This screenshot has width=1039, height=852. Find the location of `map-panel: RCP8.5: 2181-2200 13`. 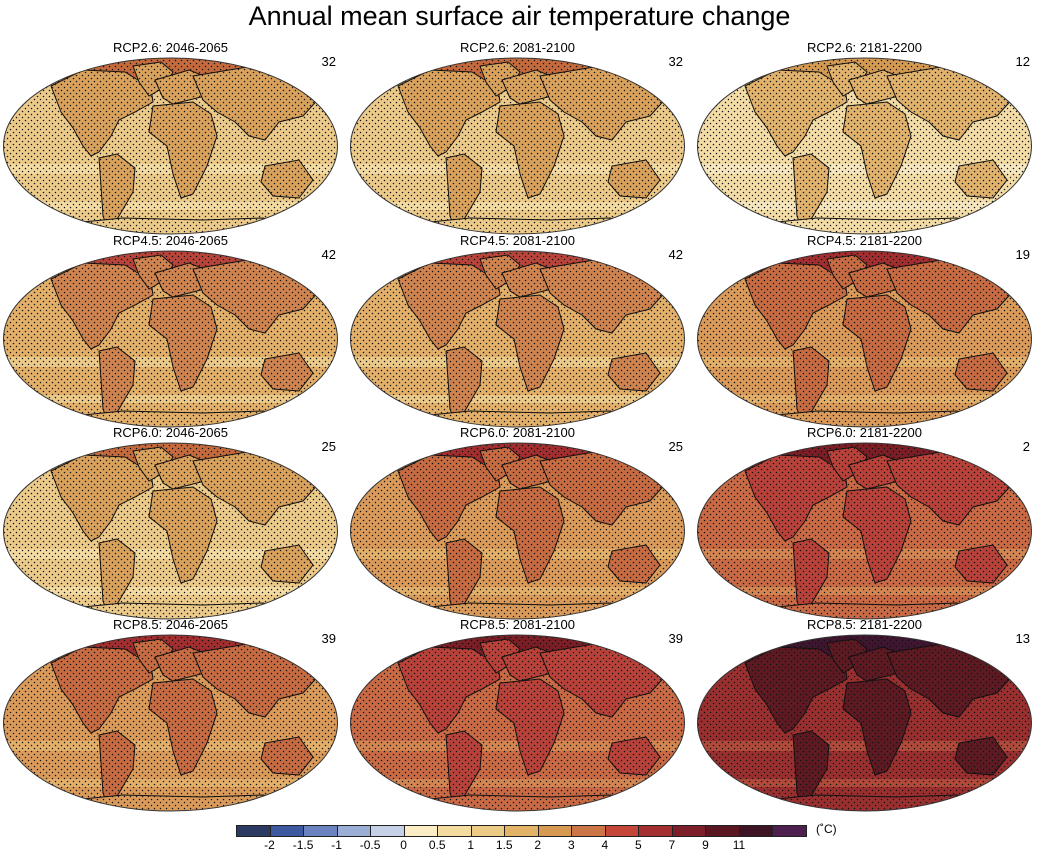

map-panel: RCP8.5: 2181-2200 13 is located at coordinates (868, 715).